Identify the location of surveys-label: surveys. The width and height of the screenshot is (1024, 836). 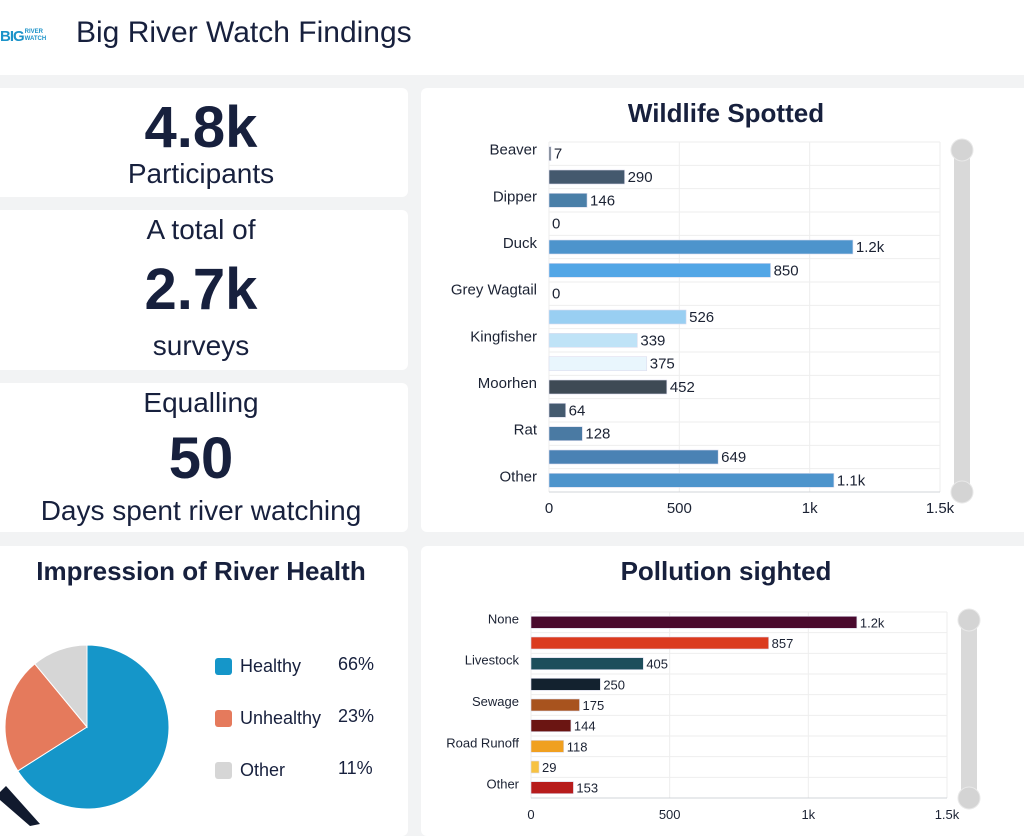
(201, 345).